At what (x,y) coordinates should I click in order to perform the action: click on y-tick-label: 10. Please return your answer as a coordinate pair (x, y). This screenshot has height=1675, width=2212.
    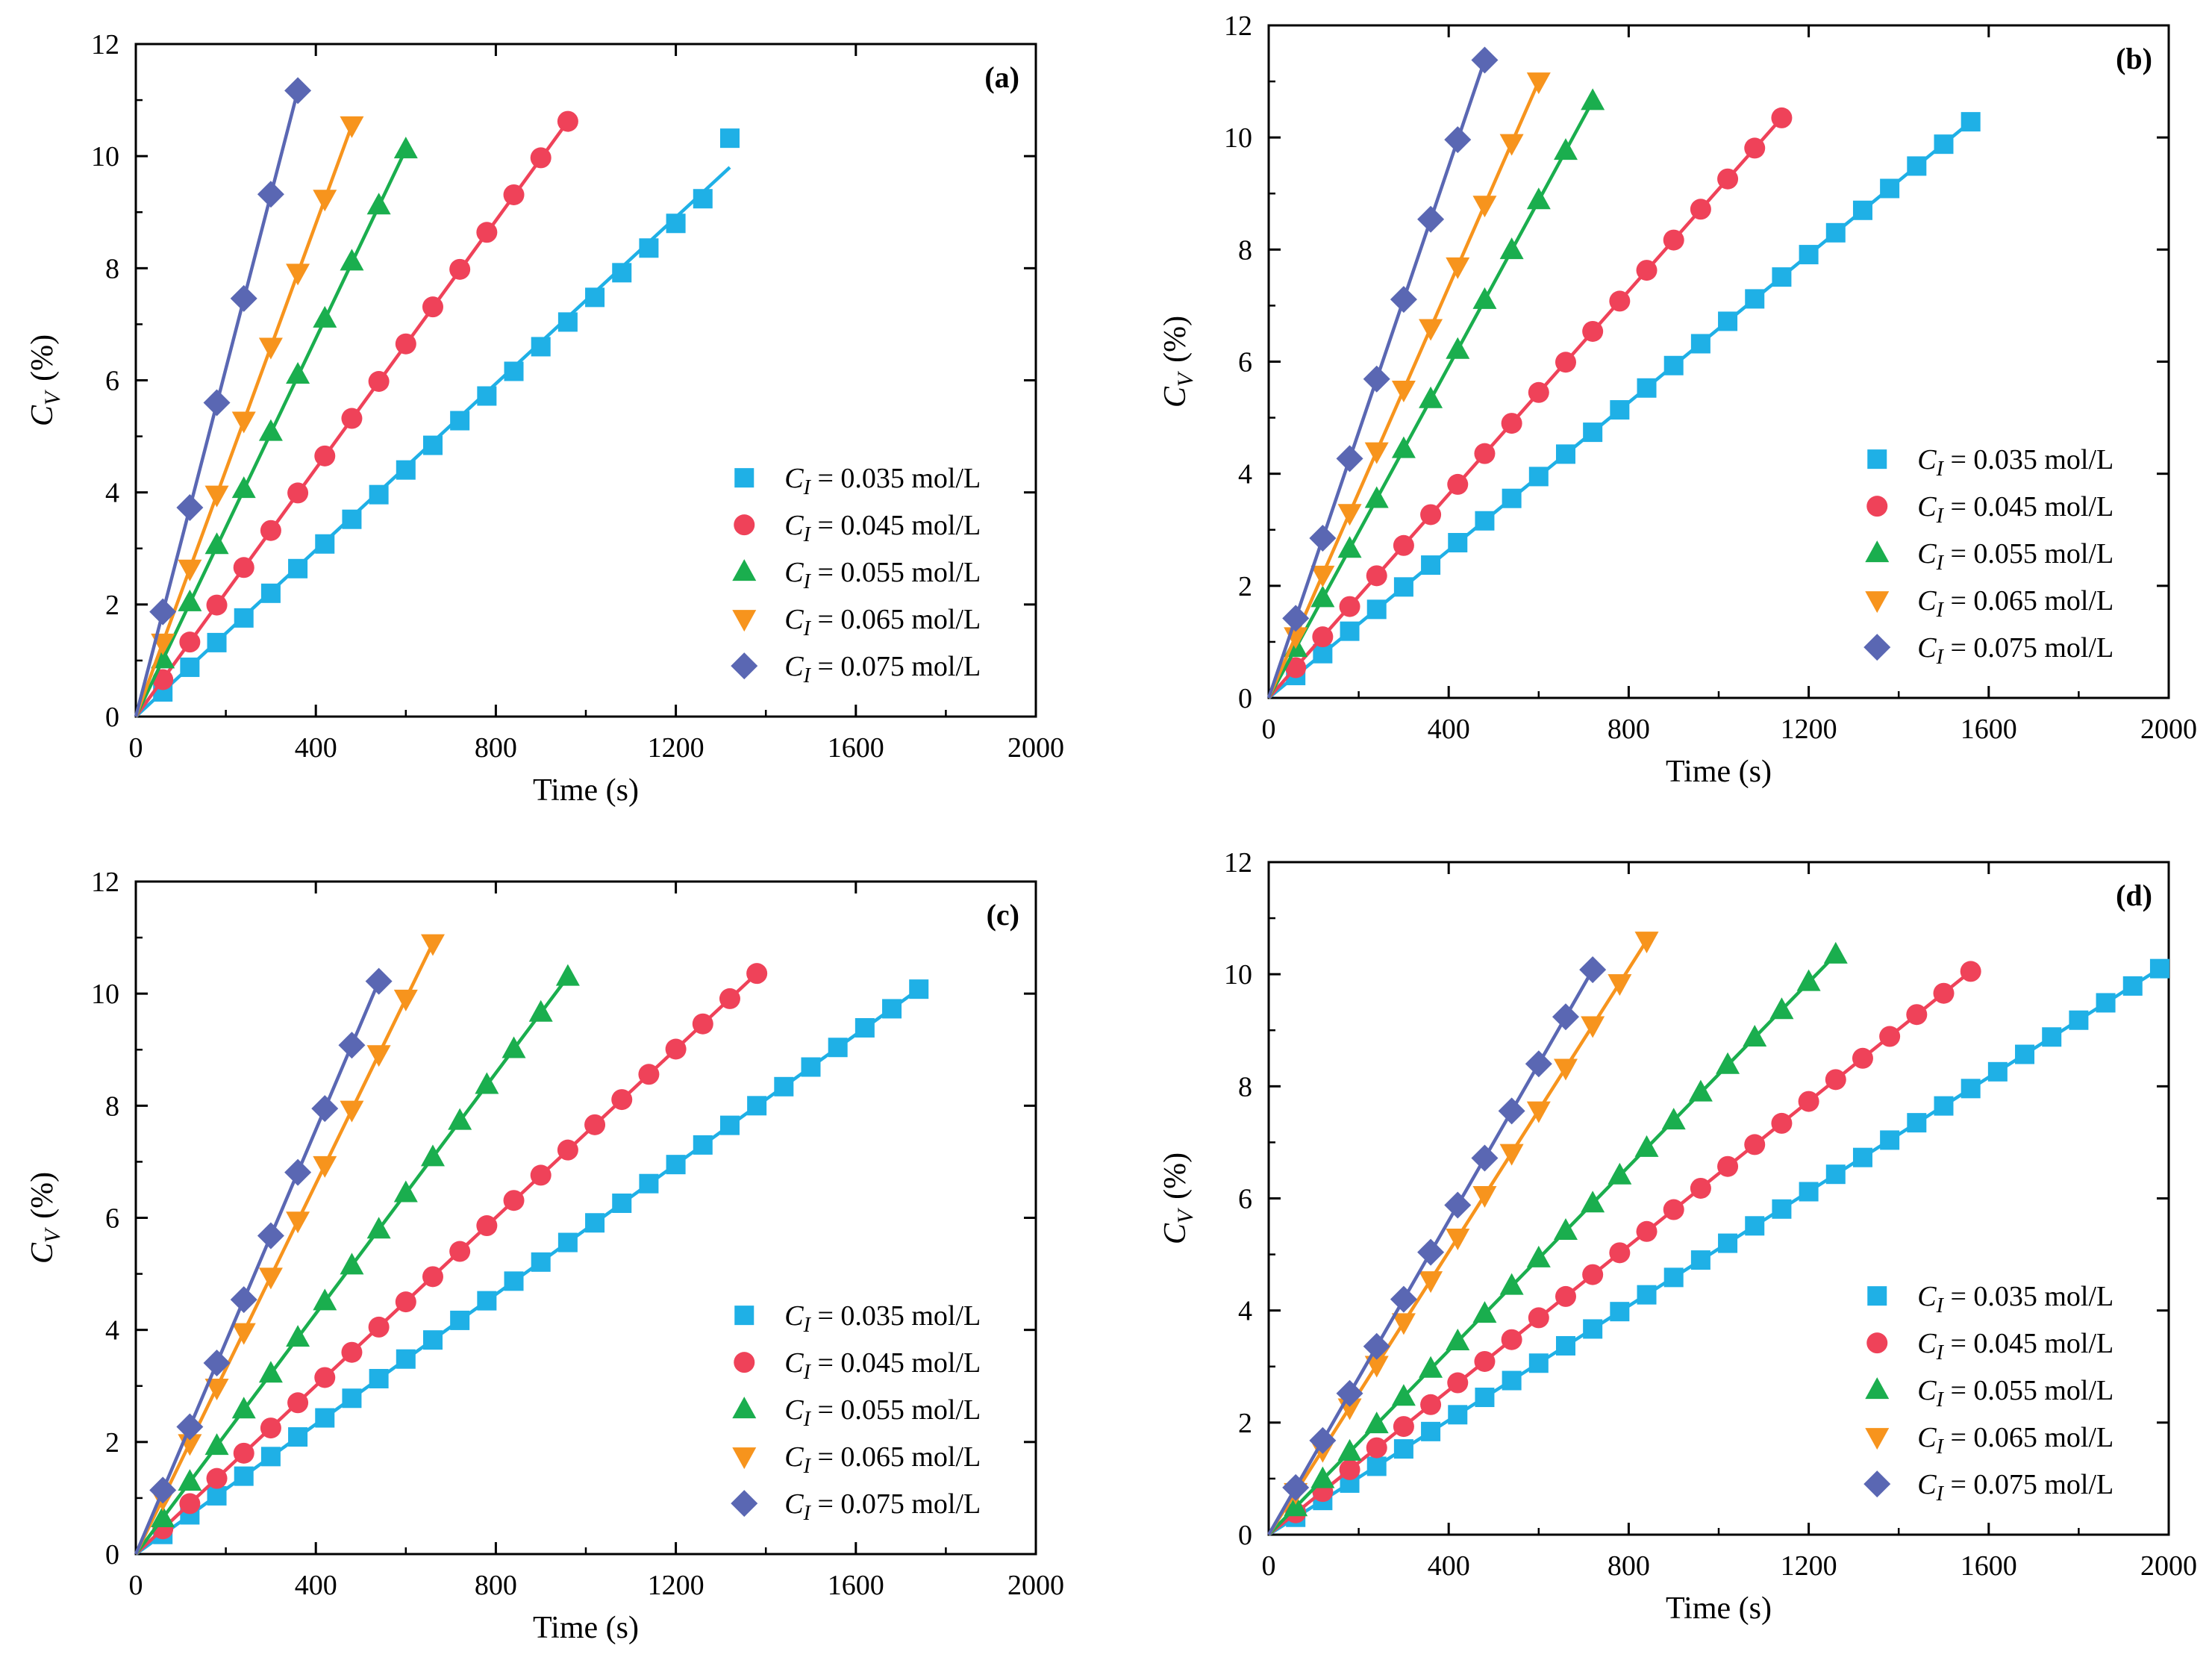
    Looking at the image, I should click on (1238, 975).